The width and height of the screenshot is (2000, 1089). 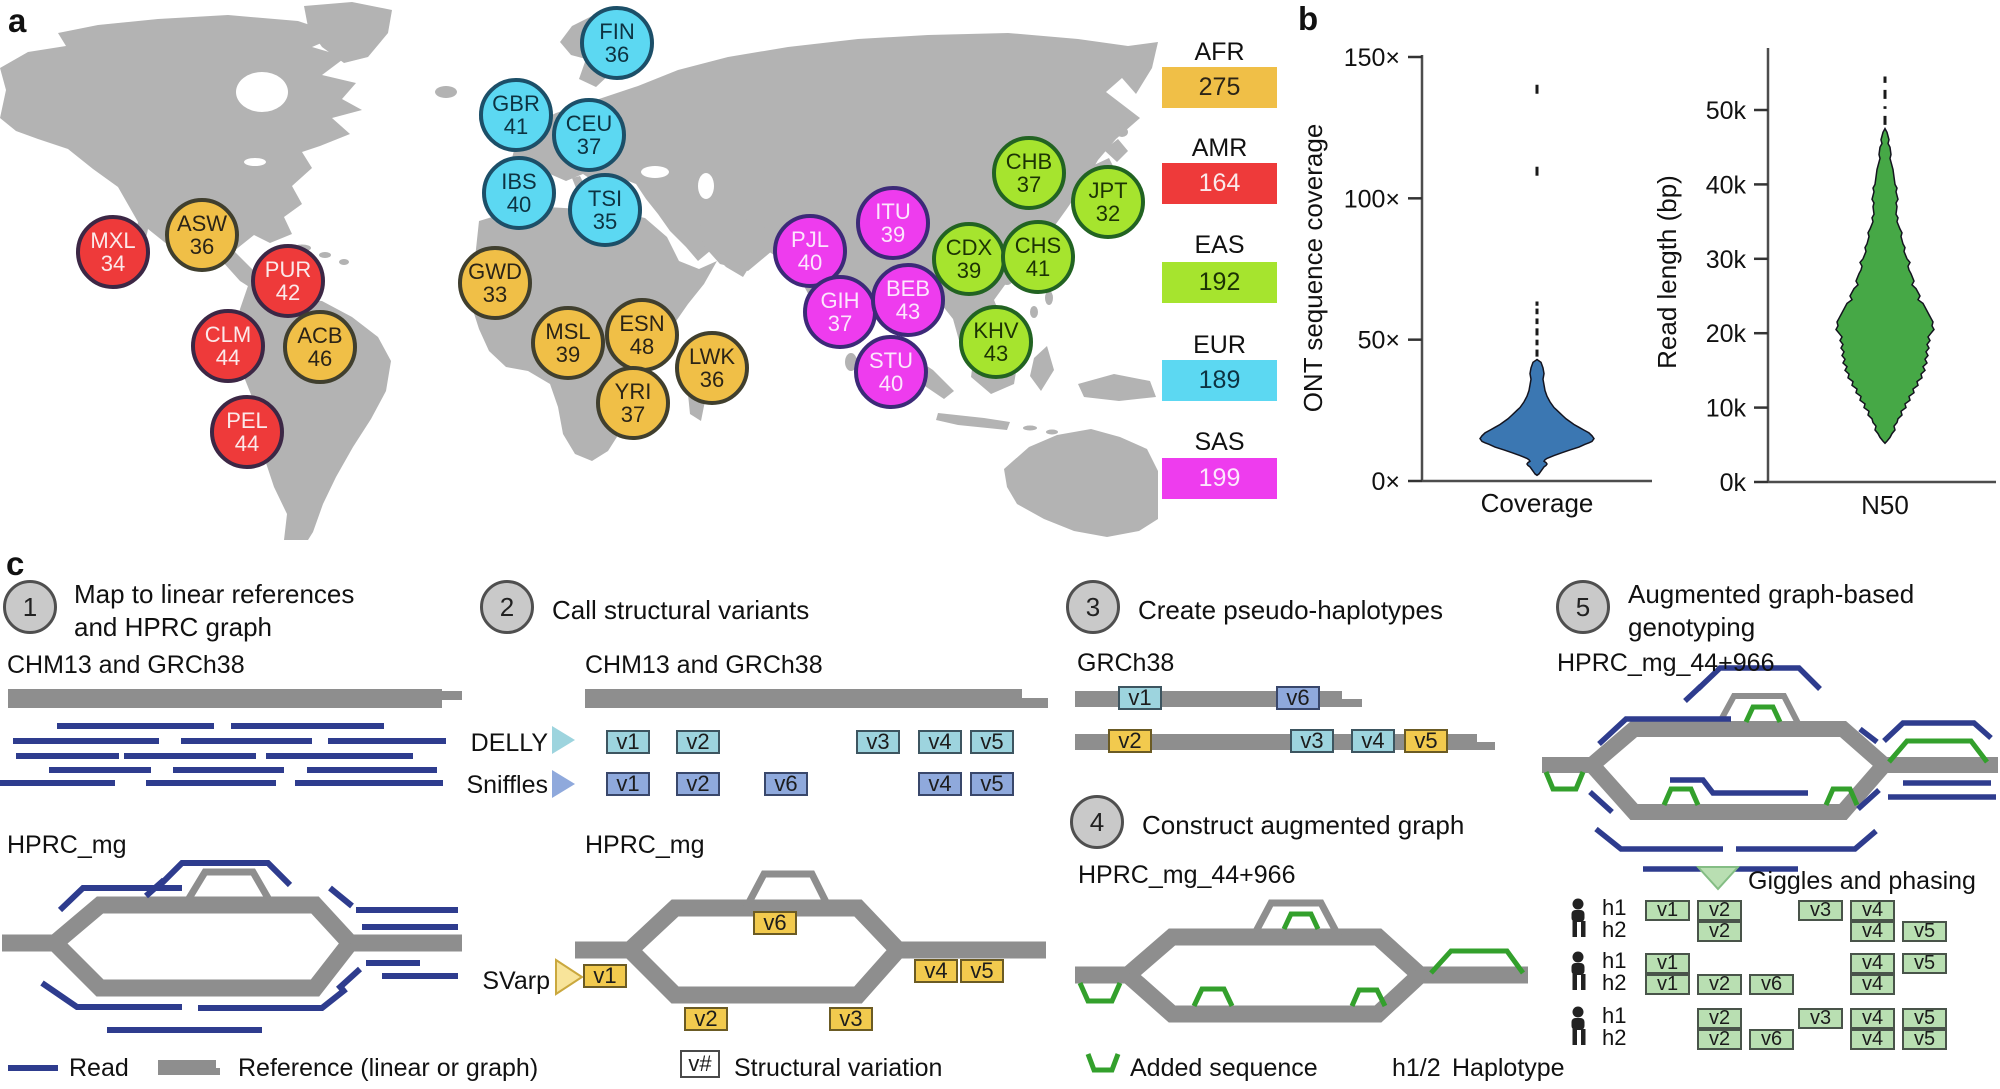 I want to click on population-code: LWK, so click(x=712, y=356).